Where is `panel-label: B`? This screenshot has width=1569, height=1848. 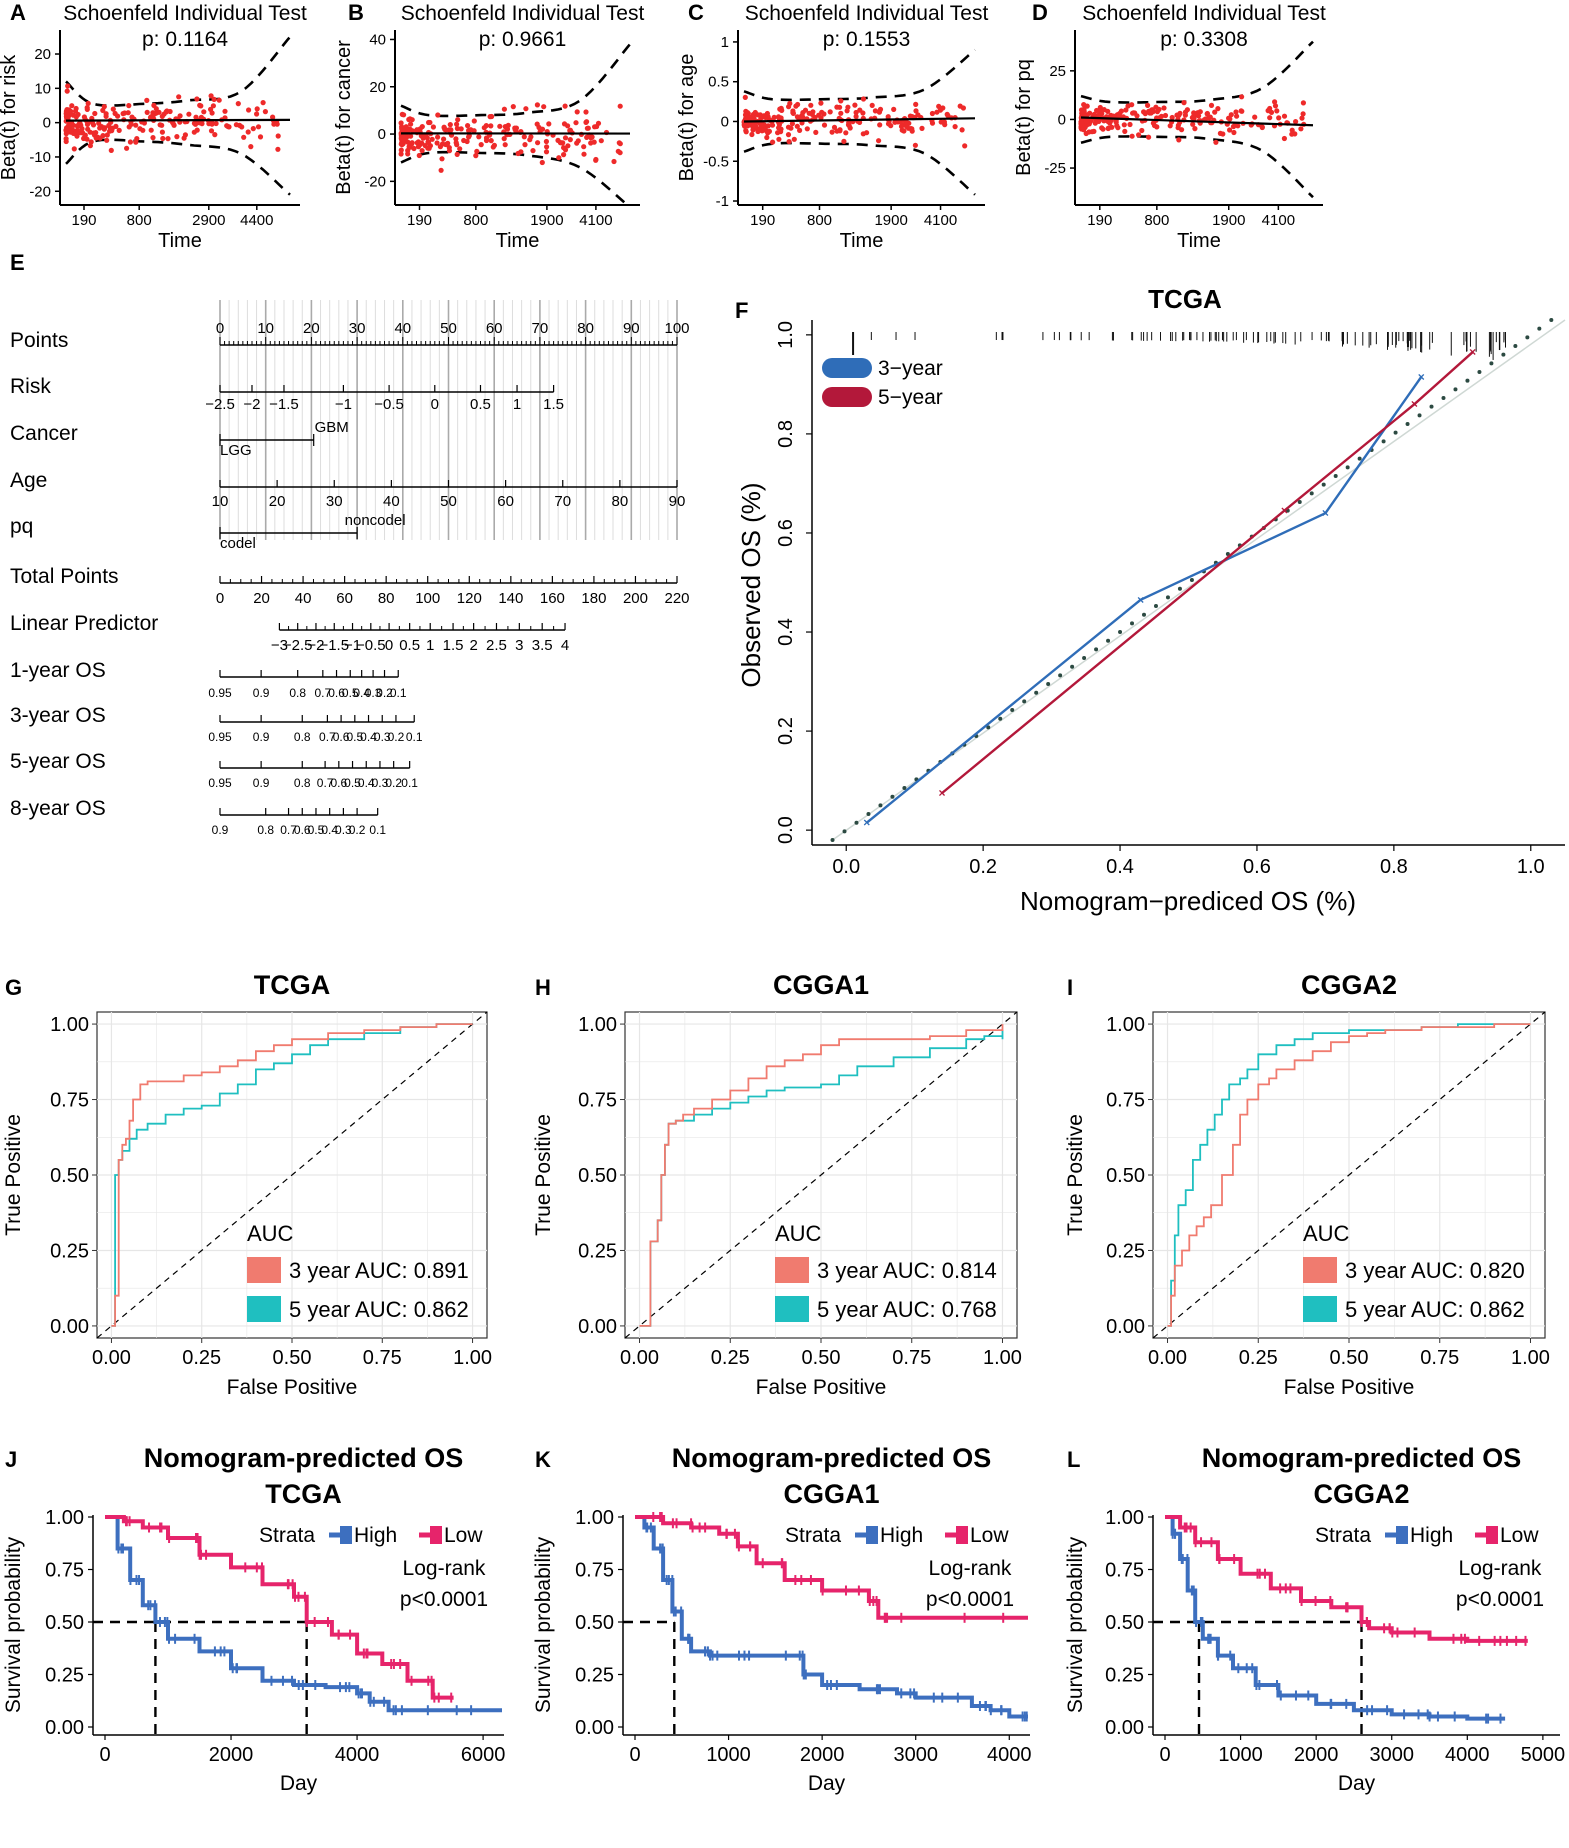
panel-label: B is located at coordinates (356, 12).